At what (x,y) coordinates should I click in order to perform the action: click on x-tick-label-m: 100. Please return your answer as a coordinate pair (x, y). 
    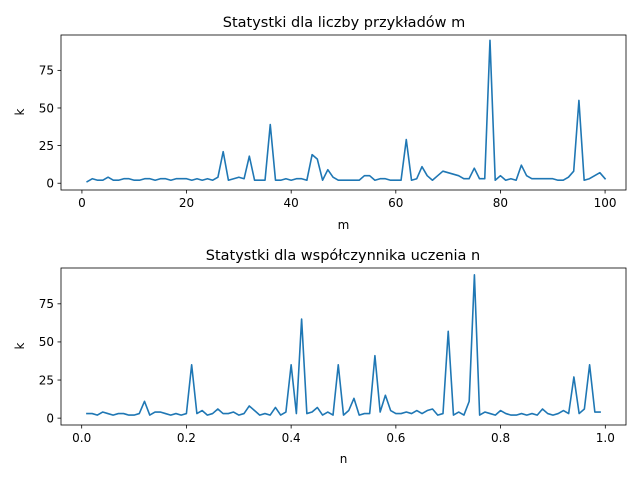
    Looking at the image, I should click on (605, 203).